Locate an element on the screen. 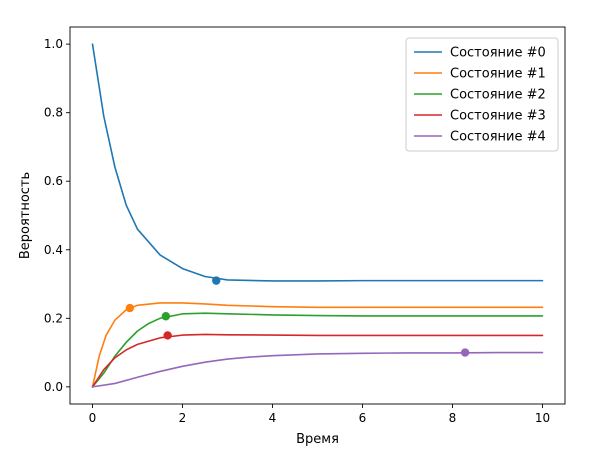 The height and width of the screenshot is (454, 603). x-tick-label: 10 is located at coordinates (542, 418).